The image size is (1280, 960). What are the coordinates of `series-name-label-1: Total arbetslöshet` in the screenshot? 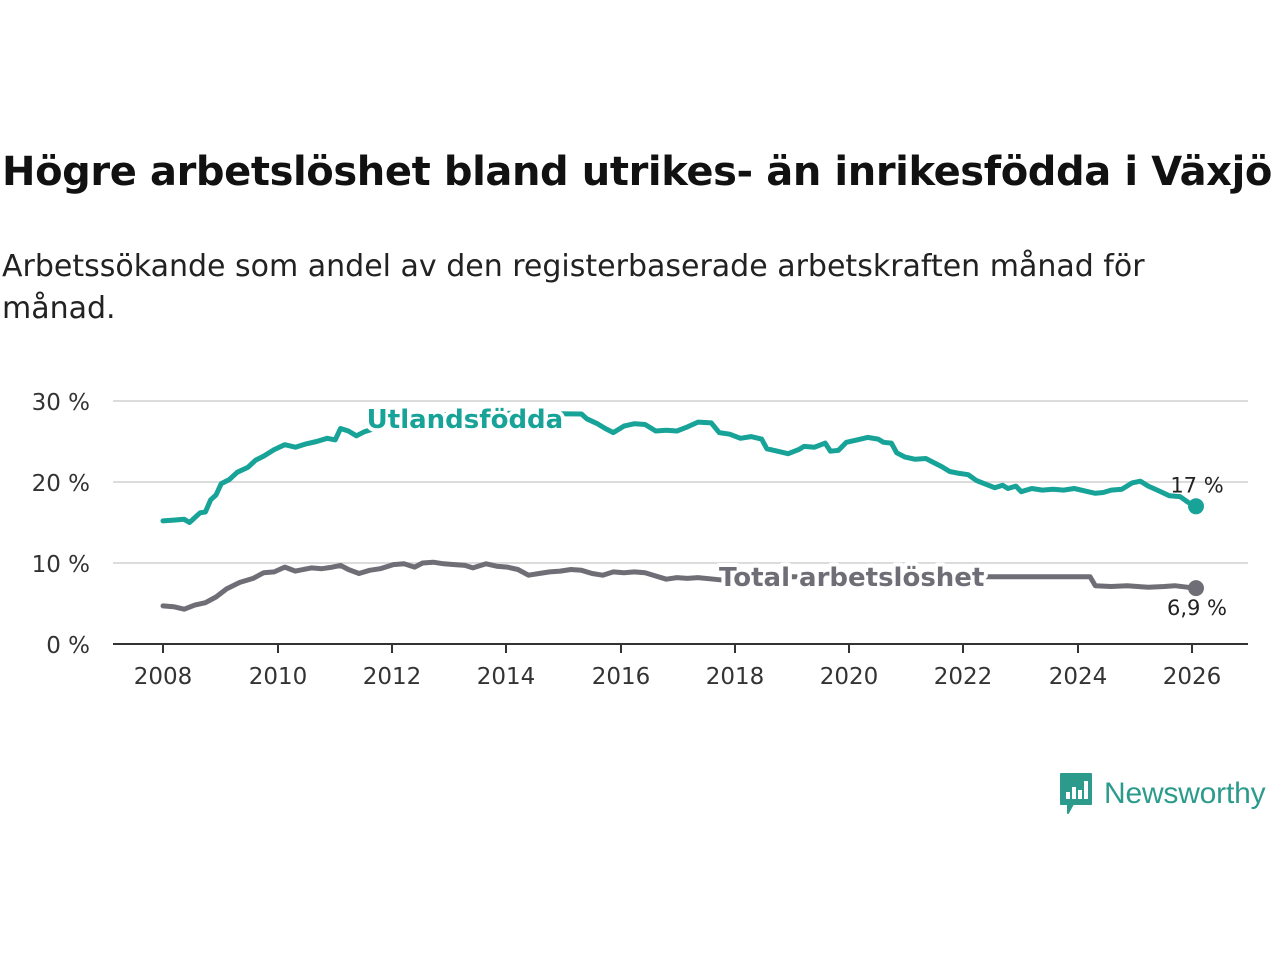 It's located at (851, 578).